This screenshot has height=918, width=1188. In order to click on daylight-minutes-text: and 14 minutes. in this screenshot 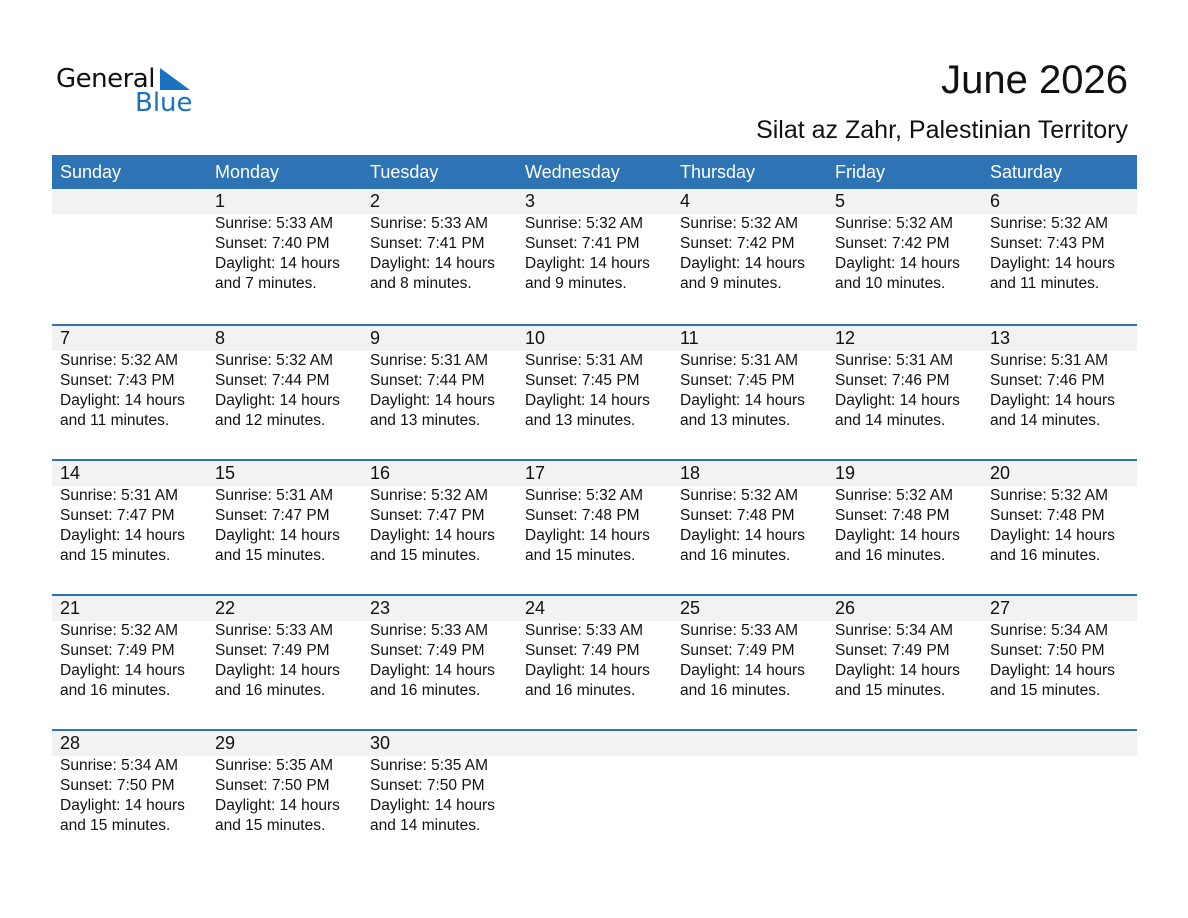, I will do `click(890, 420)`.